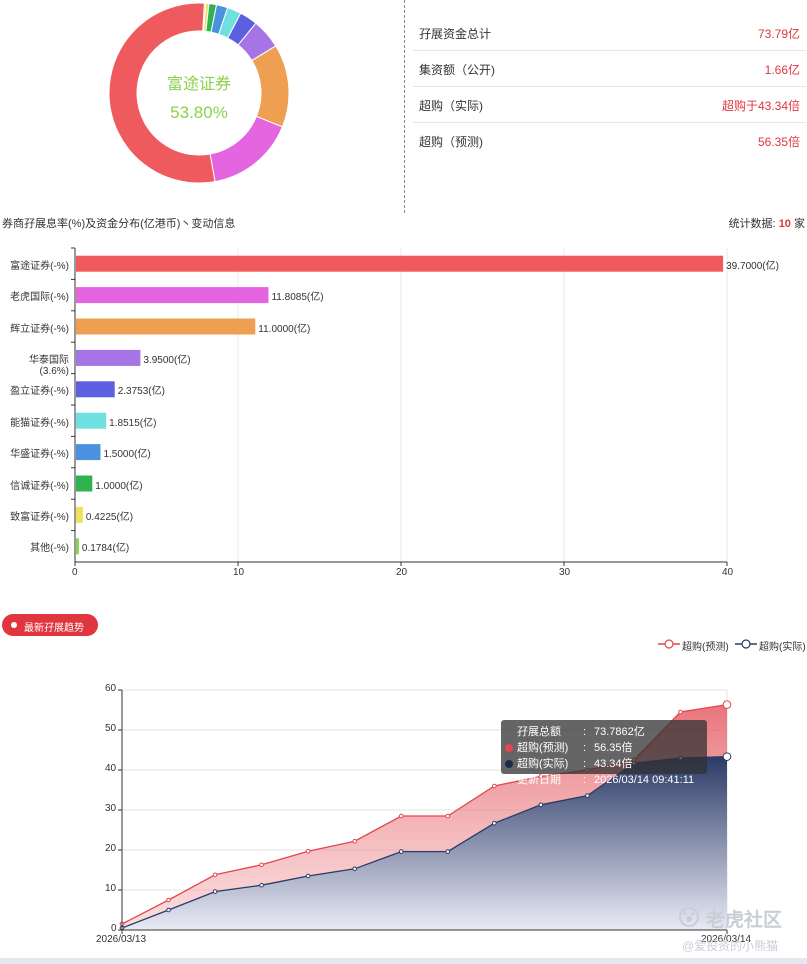 This screenshot has width=807, height=964. What do you see at coordinates (644, 780) in the screenshot?
I see `tooltip-value: 2026/03/14 09:41:11` at bounding box center [644, 780].